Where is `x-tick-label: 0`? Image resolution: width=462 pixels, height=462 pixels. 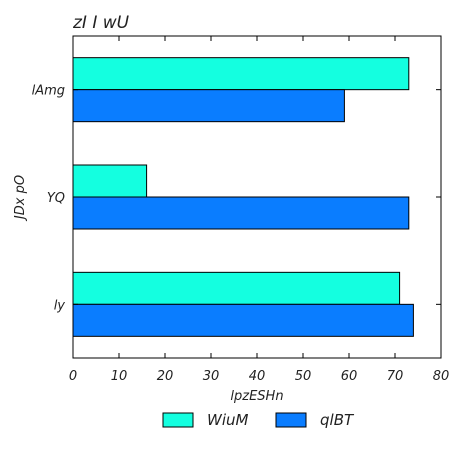
x-tick-label: 0 is located at coordinates (73, 376).